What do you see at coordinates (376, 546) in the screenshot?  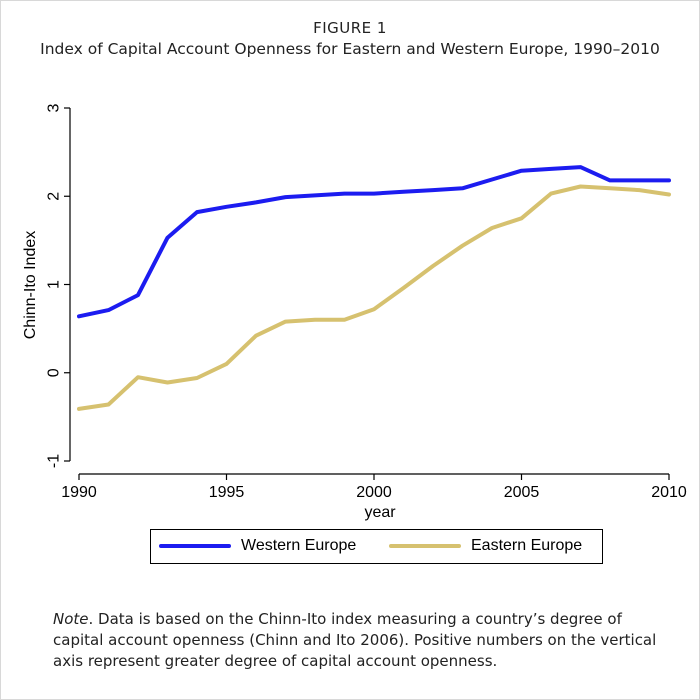 I see `chart-legend: Western Europe Eastern Europe` at bounding box center [376, 546].